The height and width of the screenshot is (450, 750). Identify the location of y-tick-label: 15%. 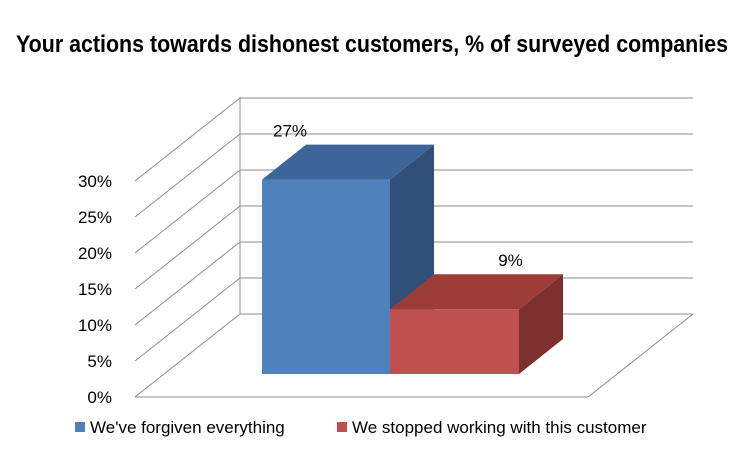
(95, 289).